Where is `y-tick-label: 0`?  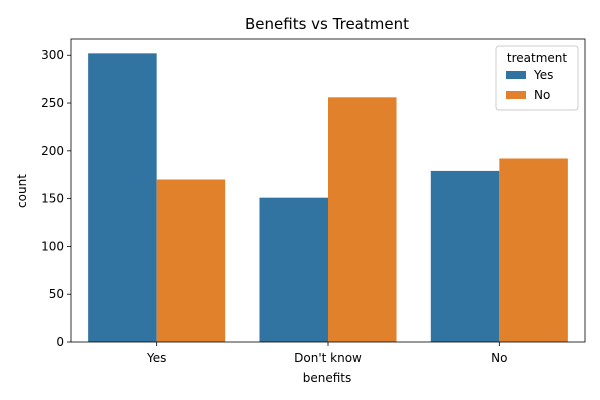 y-tick-label: 0 is located at coordinates (60, 342).